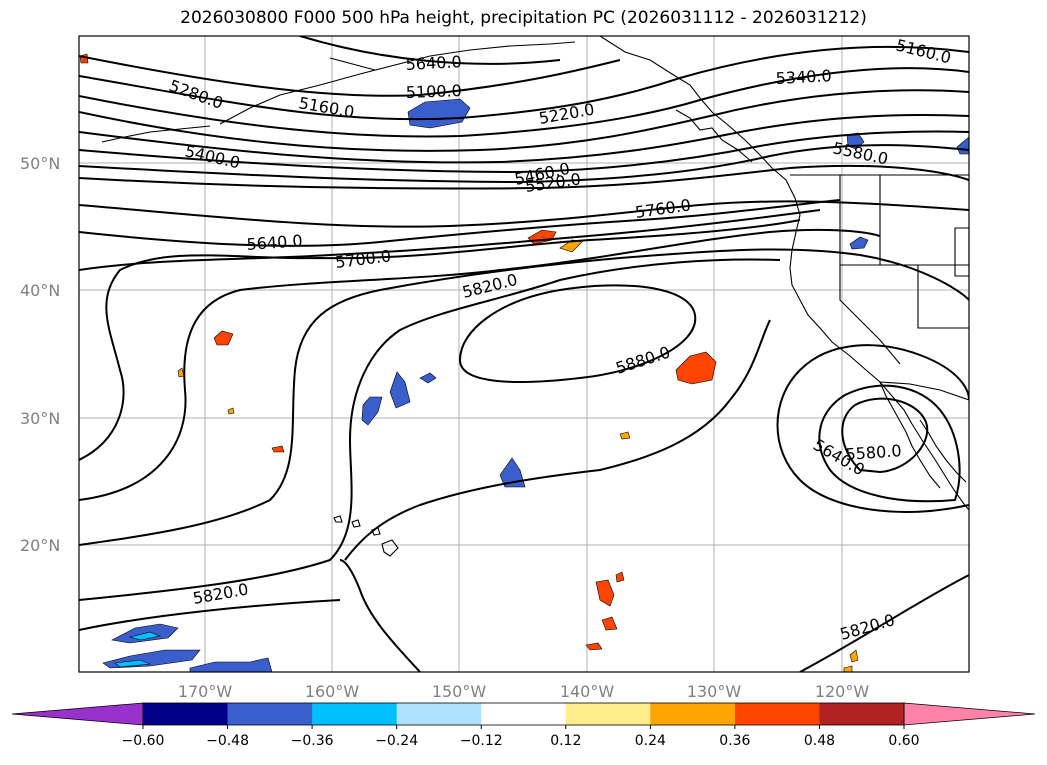  What do you see at coordinates (205, 691) in the screenshot?
I see `lon-label-170w: 170°W` at bounding box center [205, 691].